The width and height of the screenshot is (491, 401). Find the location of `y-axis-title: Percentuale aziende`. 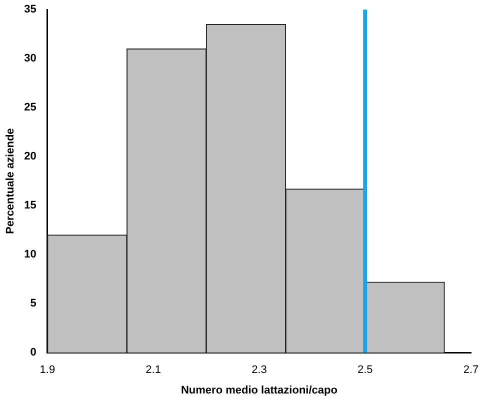

y-axis-title: Percentuale aziende is located at coordinates (10, 181).